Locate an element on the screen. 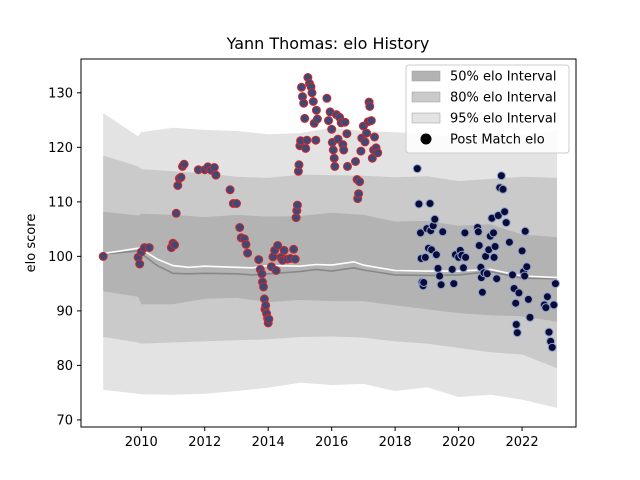 This screenshot has height=480, width=640. y-tick-label: 70 is located at coordinates (64, 420).